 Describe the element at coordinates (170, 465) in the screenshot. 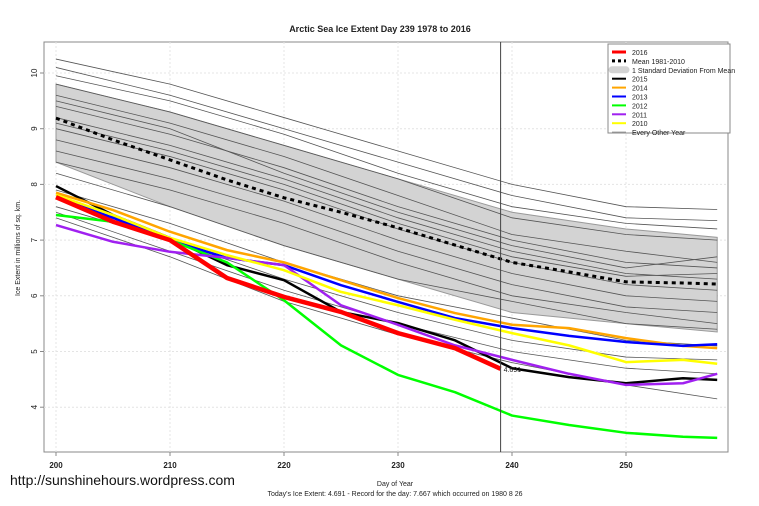

I see `x-tick-label: 210` at that location.